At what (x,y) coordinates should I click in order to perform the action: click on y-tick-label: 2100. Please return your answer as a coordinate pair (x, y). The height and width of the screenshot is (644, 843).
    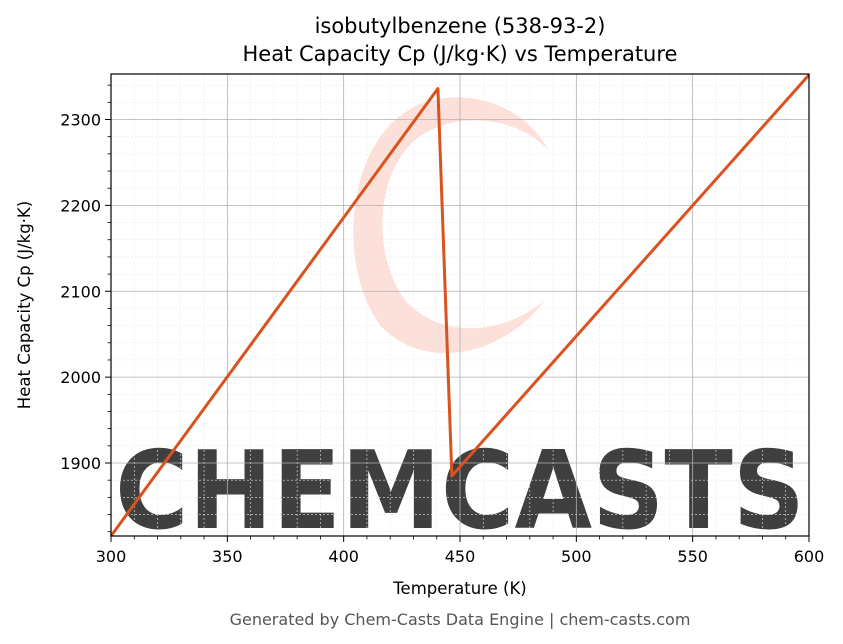
    Looking at the image, I should click on (80, 291).